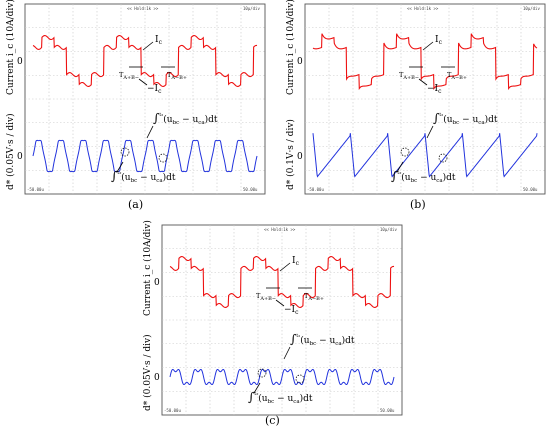  I want to click on y-axis-label-dstar: d* (0.05V·s / div), so click(10, 151).